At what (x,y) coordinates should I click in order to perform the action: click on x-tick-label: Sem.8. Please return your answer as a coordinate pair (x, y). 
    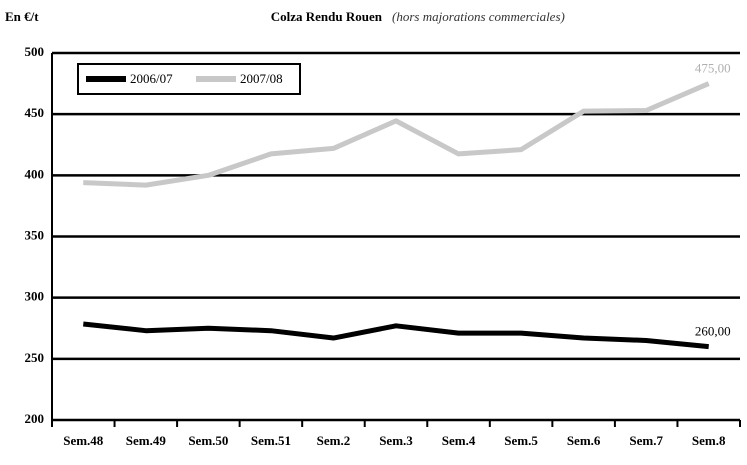
    Looking at the image, I should click on (709, 440).